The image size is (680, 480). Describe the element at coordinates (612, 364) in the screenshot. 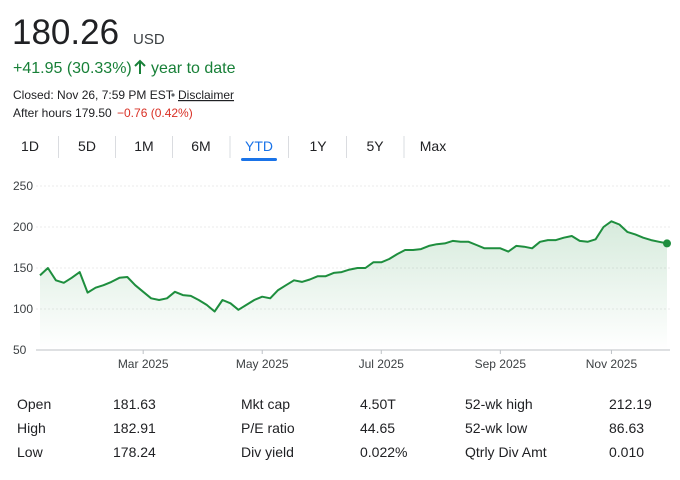

I see `x-tick-label: Nov 2025` at that location.